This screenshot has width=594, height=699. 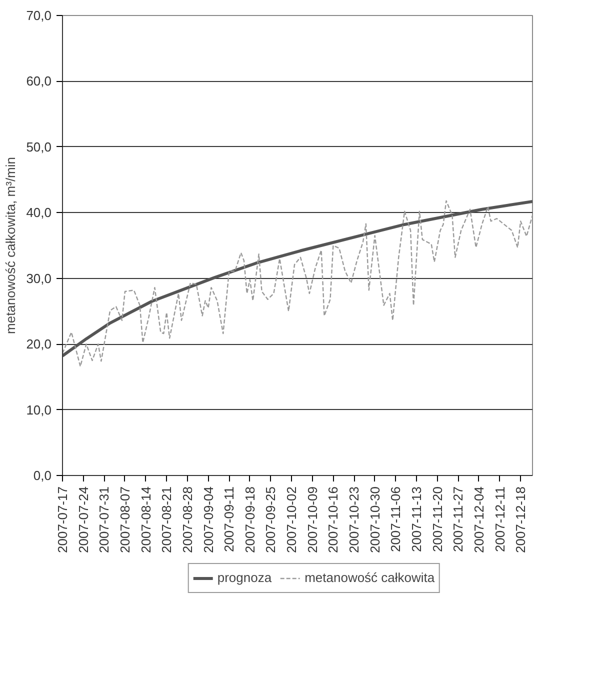 I want to click on y-tick-label: 10,0, so click(x=39, y=410).